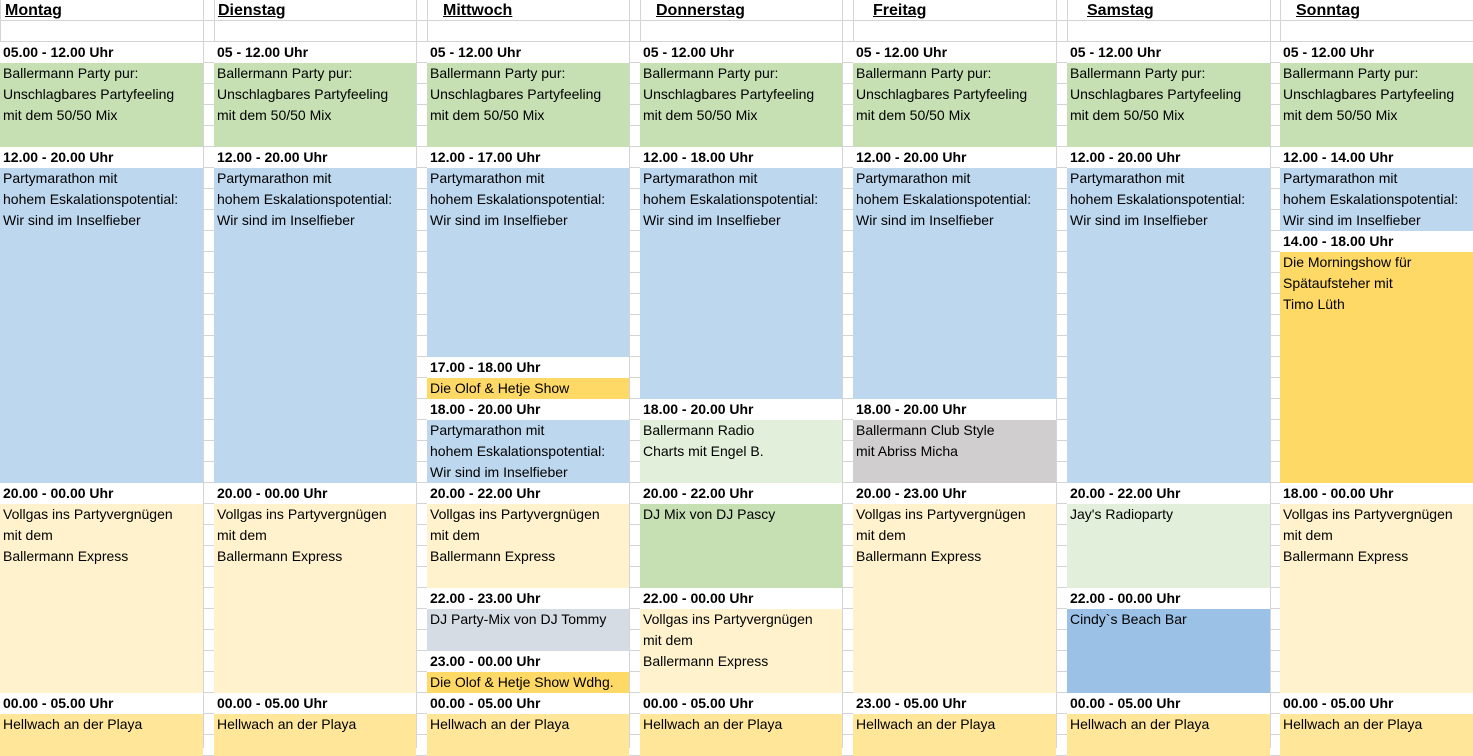 Image resolution: width=1473 pixels, height=756 pixels. Describe the element at coordinates (741, 157) in the screenshot. I see `slot-time: 12.00 - 18.00 Uhr` at that location.